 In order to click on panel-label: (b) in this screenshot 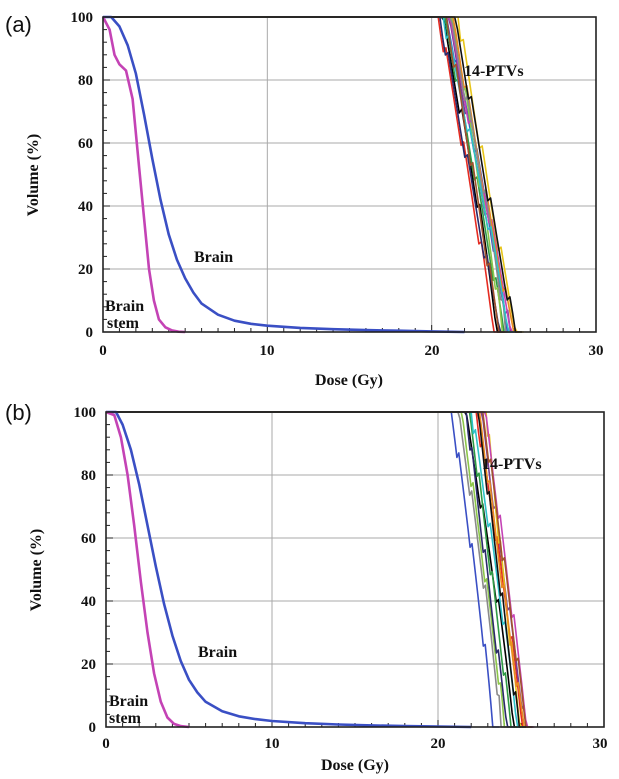, I will do `click(18, 412)`.